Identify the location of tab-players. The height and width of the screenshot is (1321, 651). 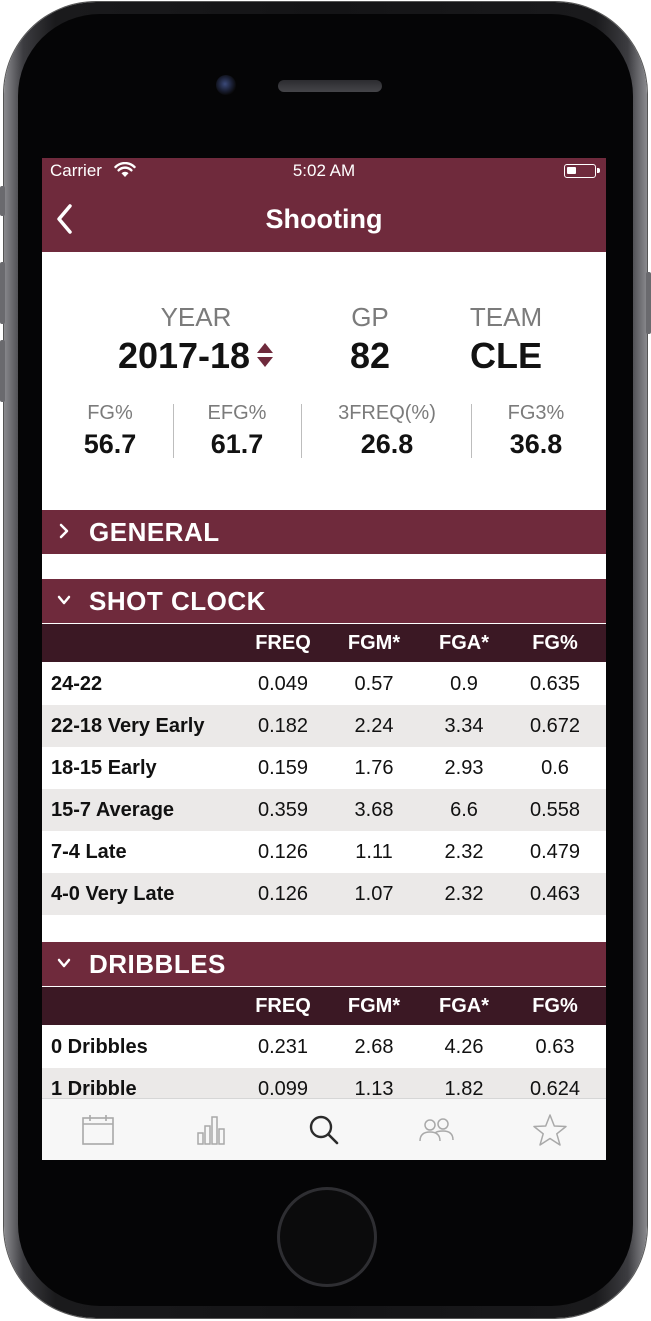
(437, 1129).